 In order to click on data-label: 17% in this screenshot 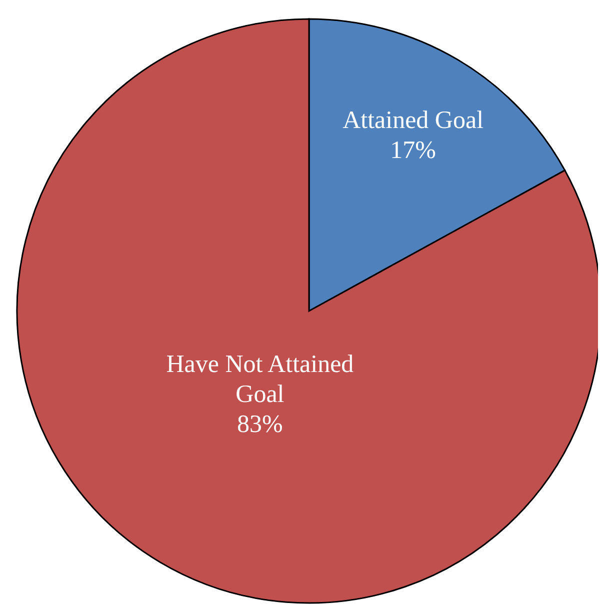, I will do `click(413, 150)`.